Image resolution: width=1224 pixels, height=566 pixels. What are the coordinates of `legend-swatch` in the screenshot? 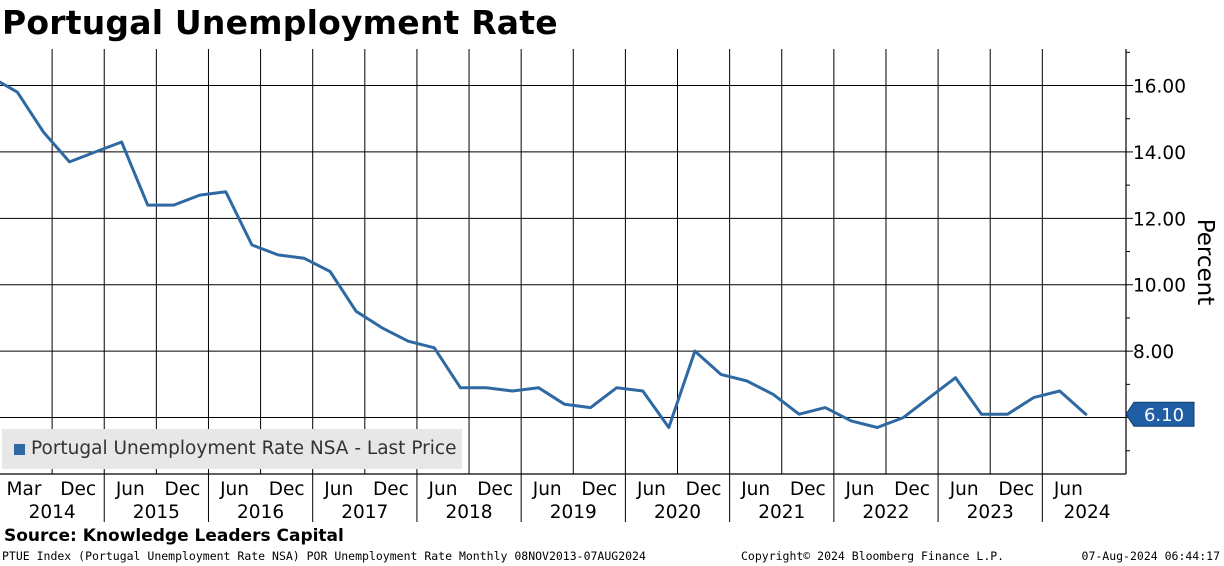 It's located at (19, 449).